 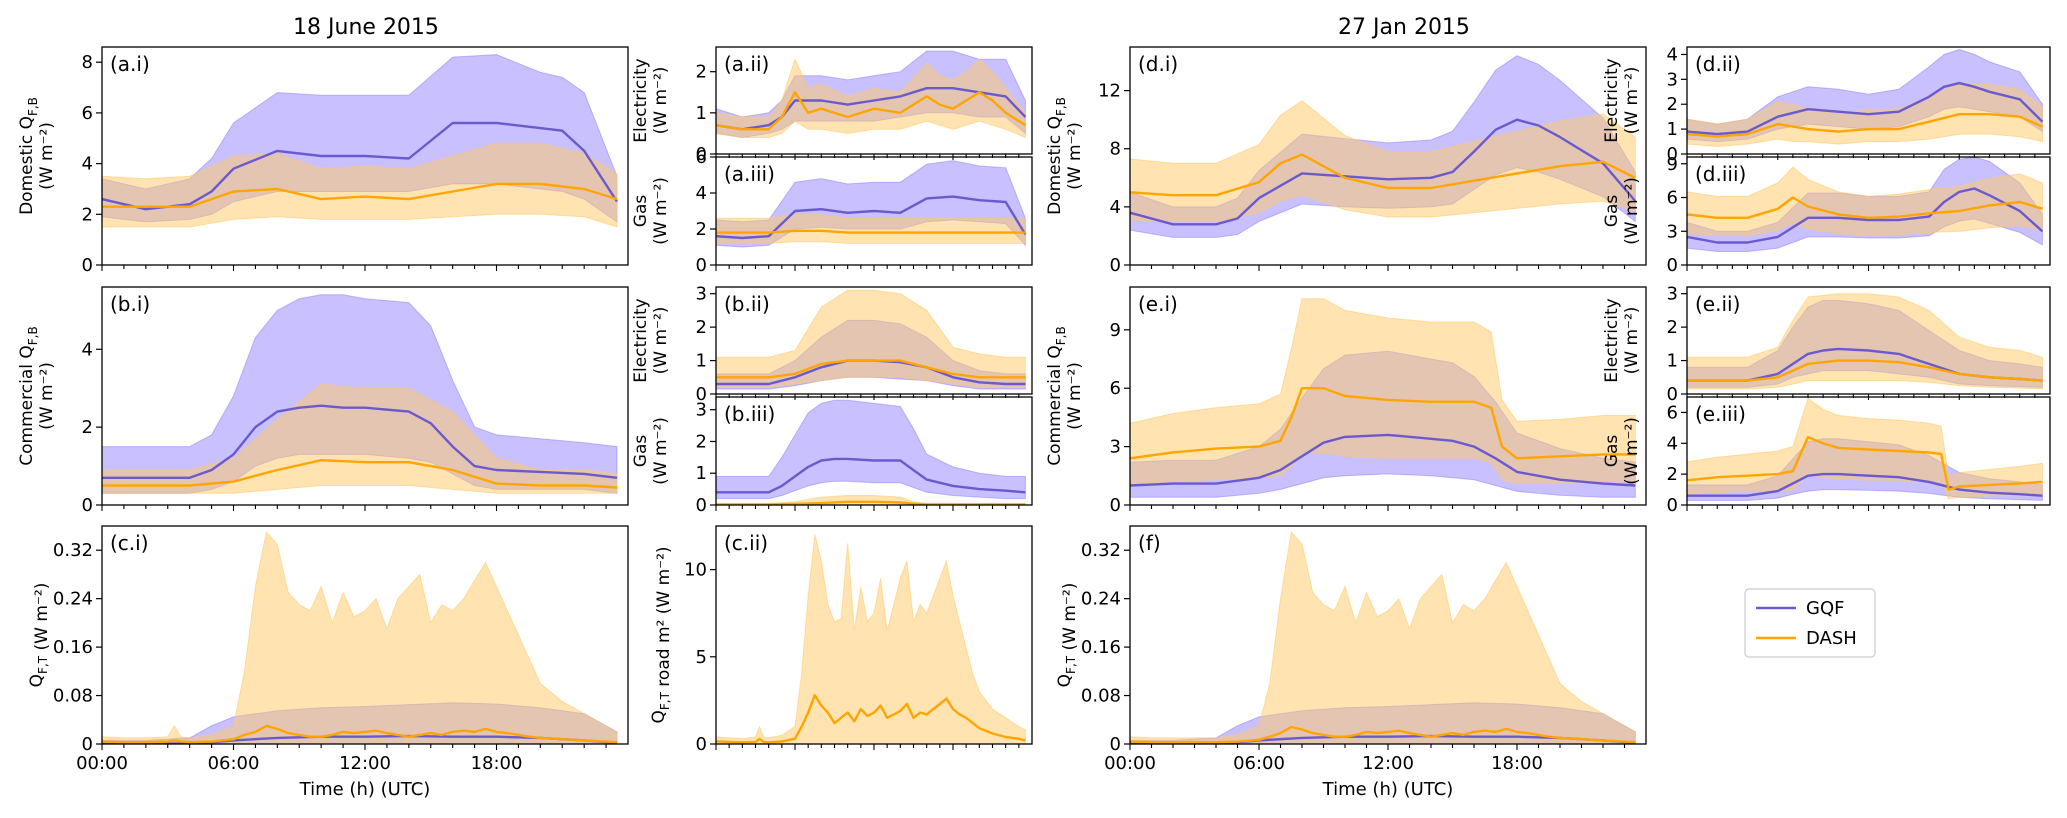 I want to click on x-axis-label: Time (h) (UTC), so click(x=1388, y=789).